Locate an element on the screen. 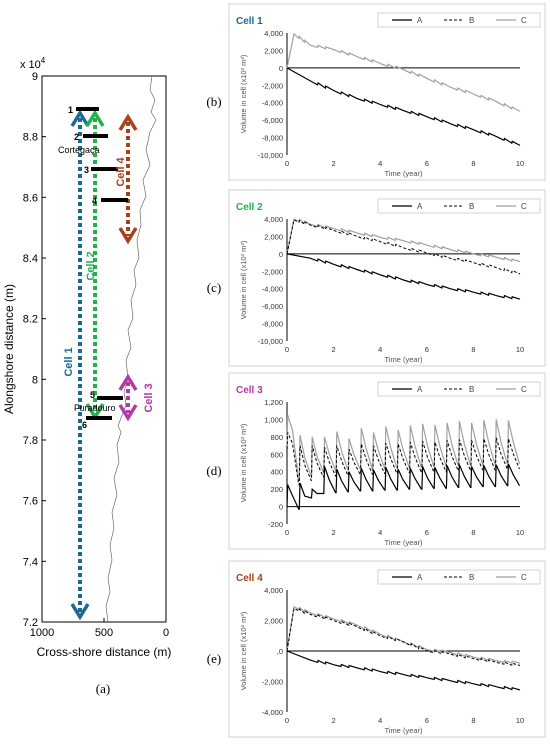  profile-label-1: 1 is located at coordinates (70, 110).